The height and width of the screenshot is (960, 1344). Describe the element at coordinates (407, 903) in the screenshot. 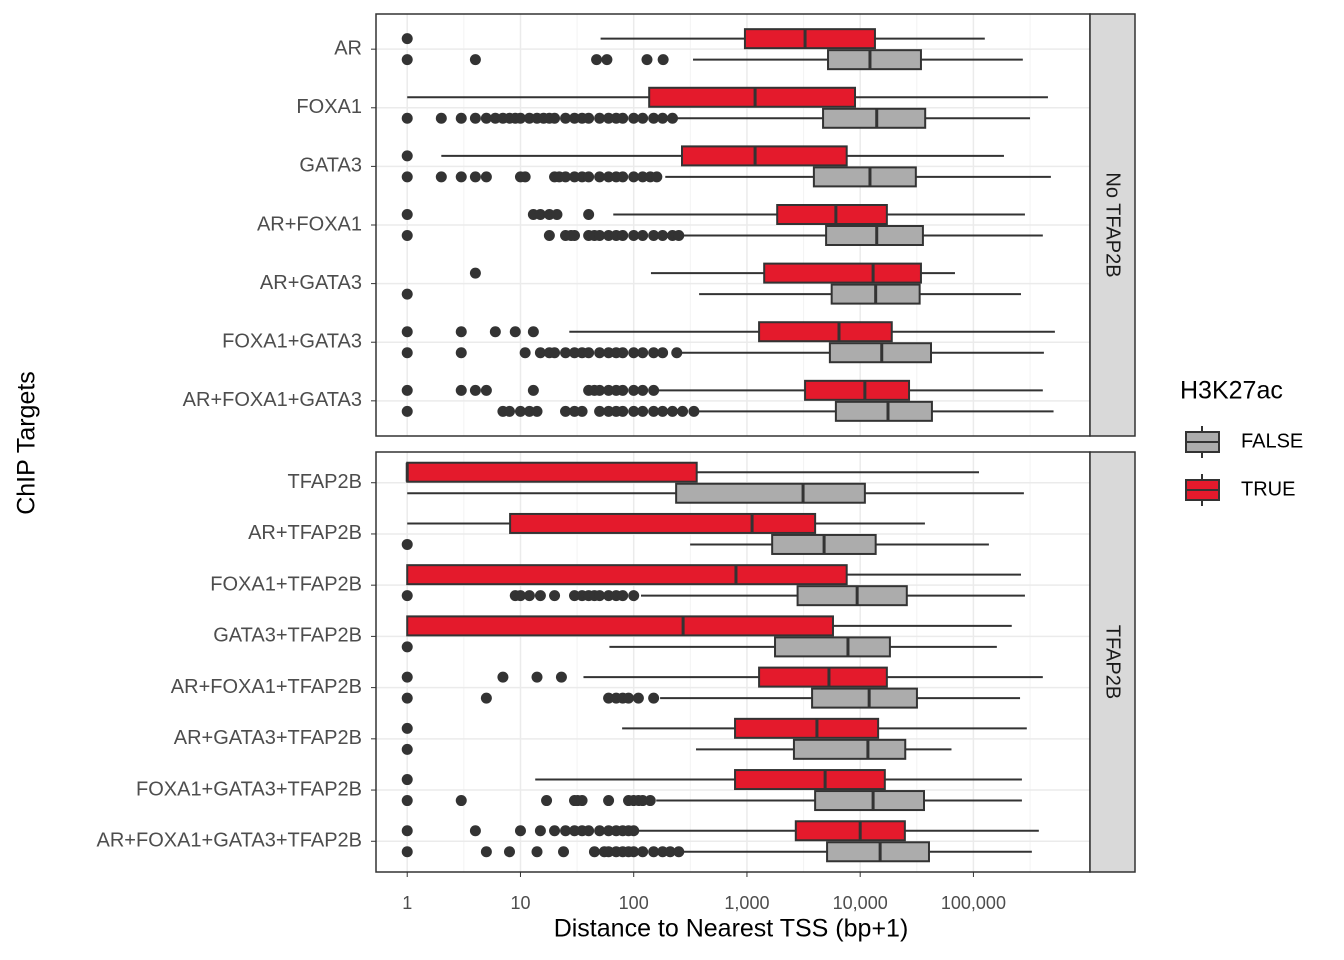

I see `x-tick-label: 1` at that location.